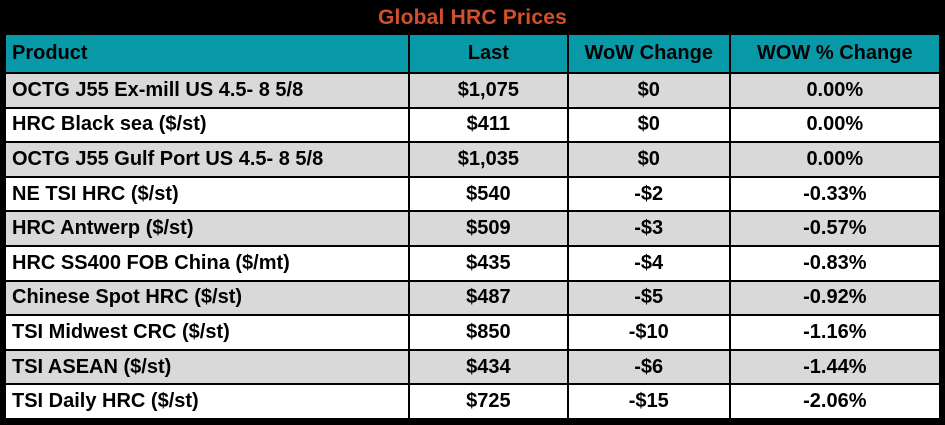 The height and width of the screenshot is (425, 945). What do you see at coordinates (207, 228) in the screenshot?
I see `cell-product: HRC Antwerp ($/st)` at bounding box center [207, 228].